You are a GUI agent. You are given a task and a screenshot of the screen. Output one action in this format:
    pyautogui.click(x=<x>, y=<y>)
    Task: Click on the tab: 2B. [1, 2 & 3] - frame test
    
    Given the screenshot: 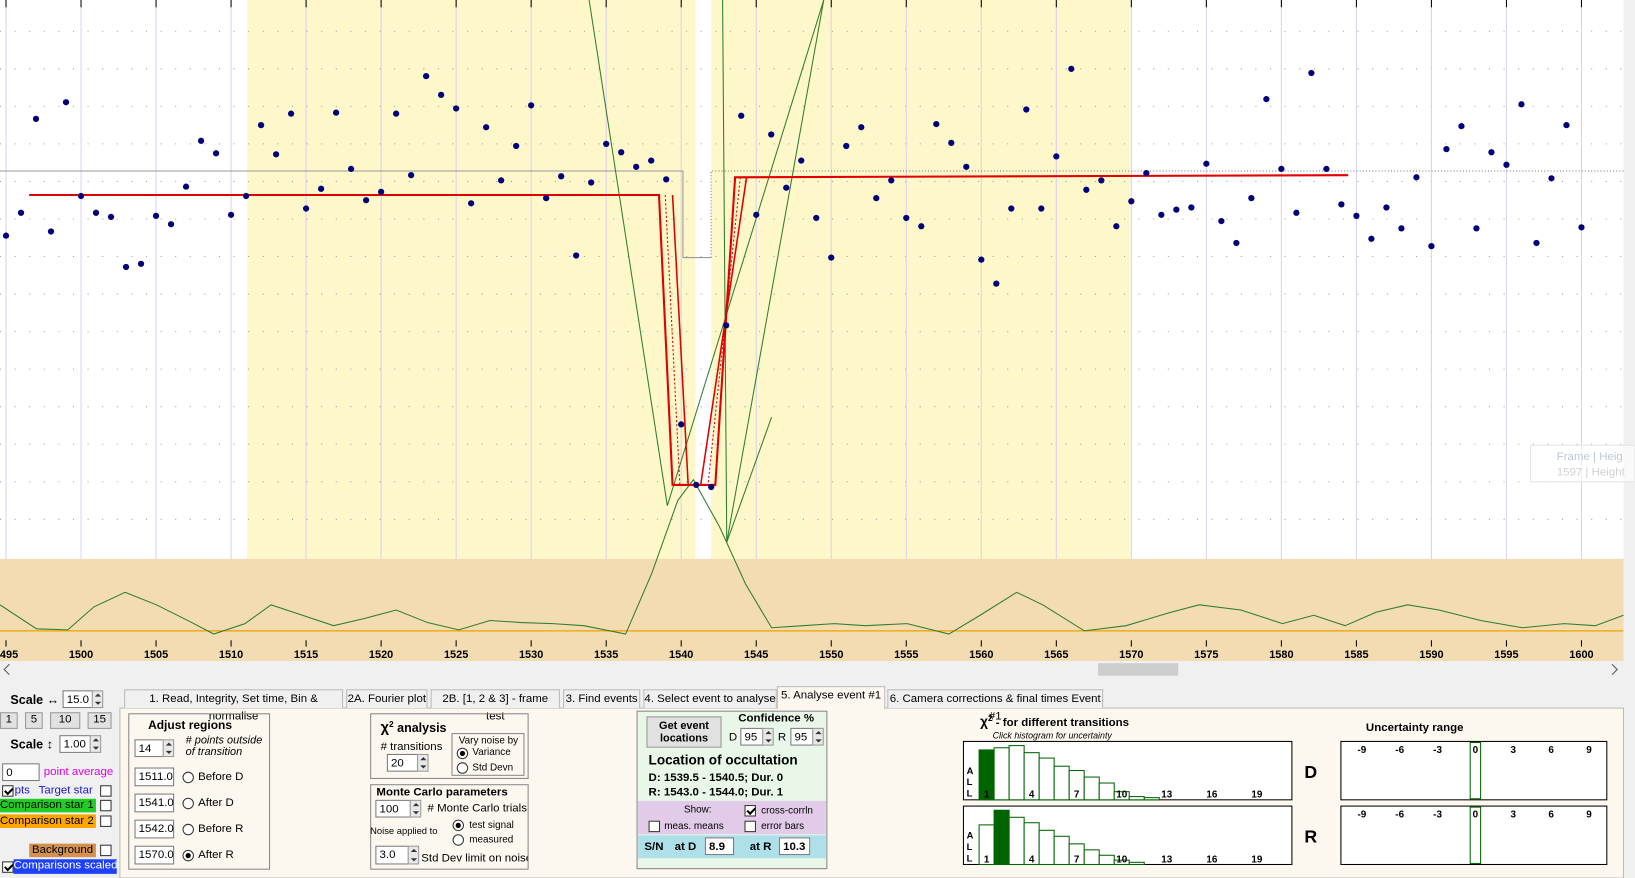 What is the action you would take?
    pyautogui.click(x=495, y=706)
    